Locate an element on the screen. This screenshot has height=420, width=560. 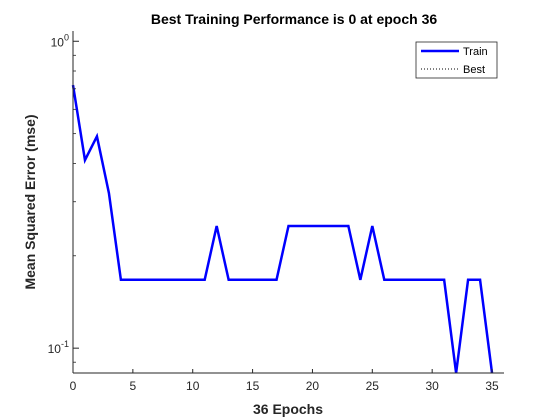
legend-train-label: Train is located at coordinates (475, 52).